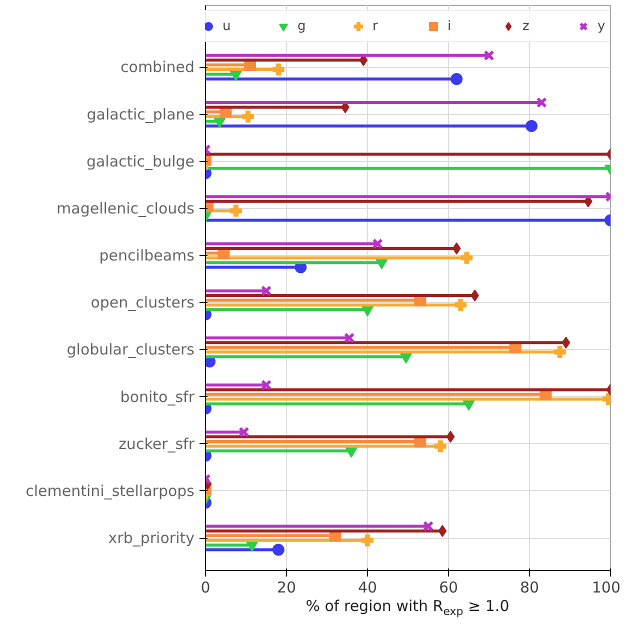  I want to click on legend-label: r, so click(375, 26).